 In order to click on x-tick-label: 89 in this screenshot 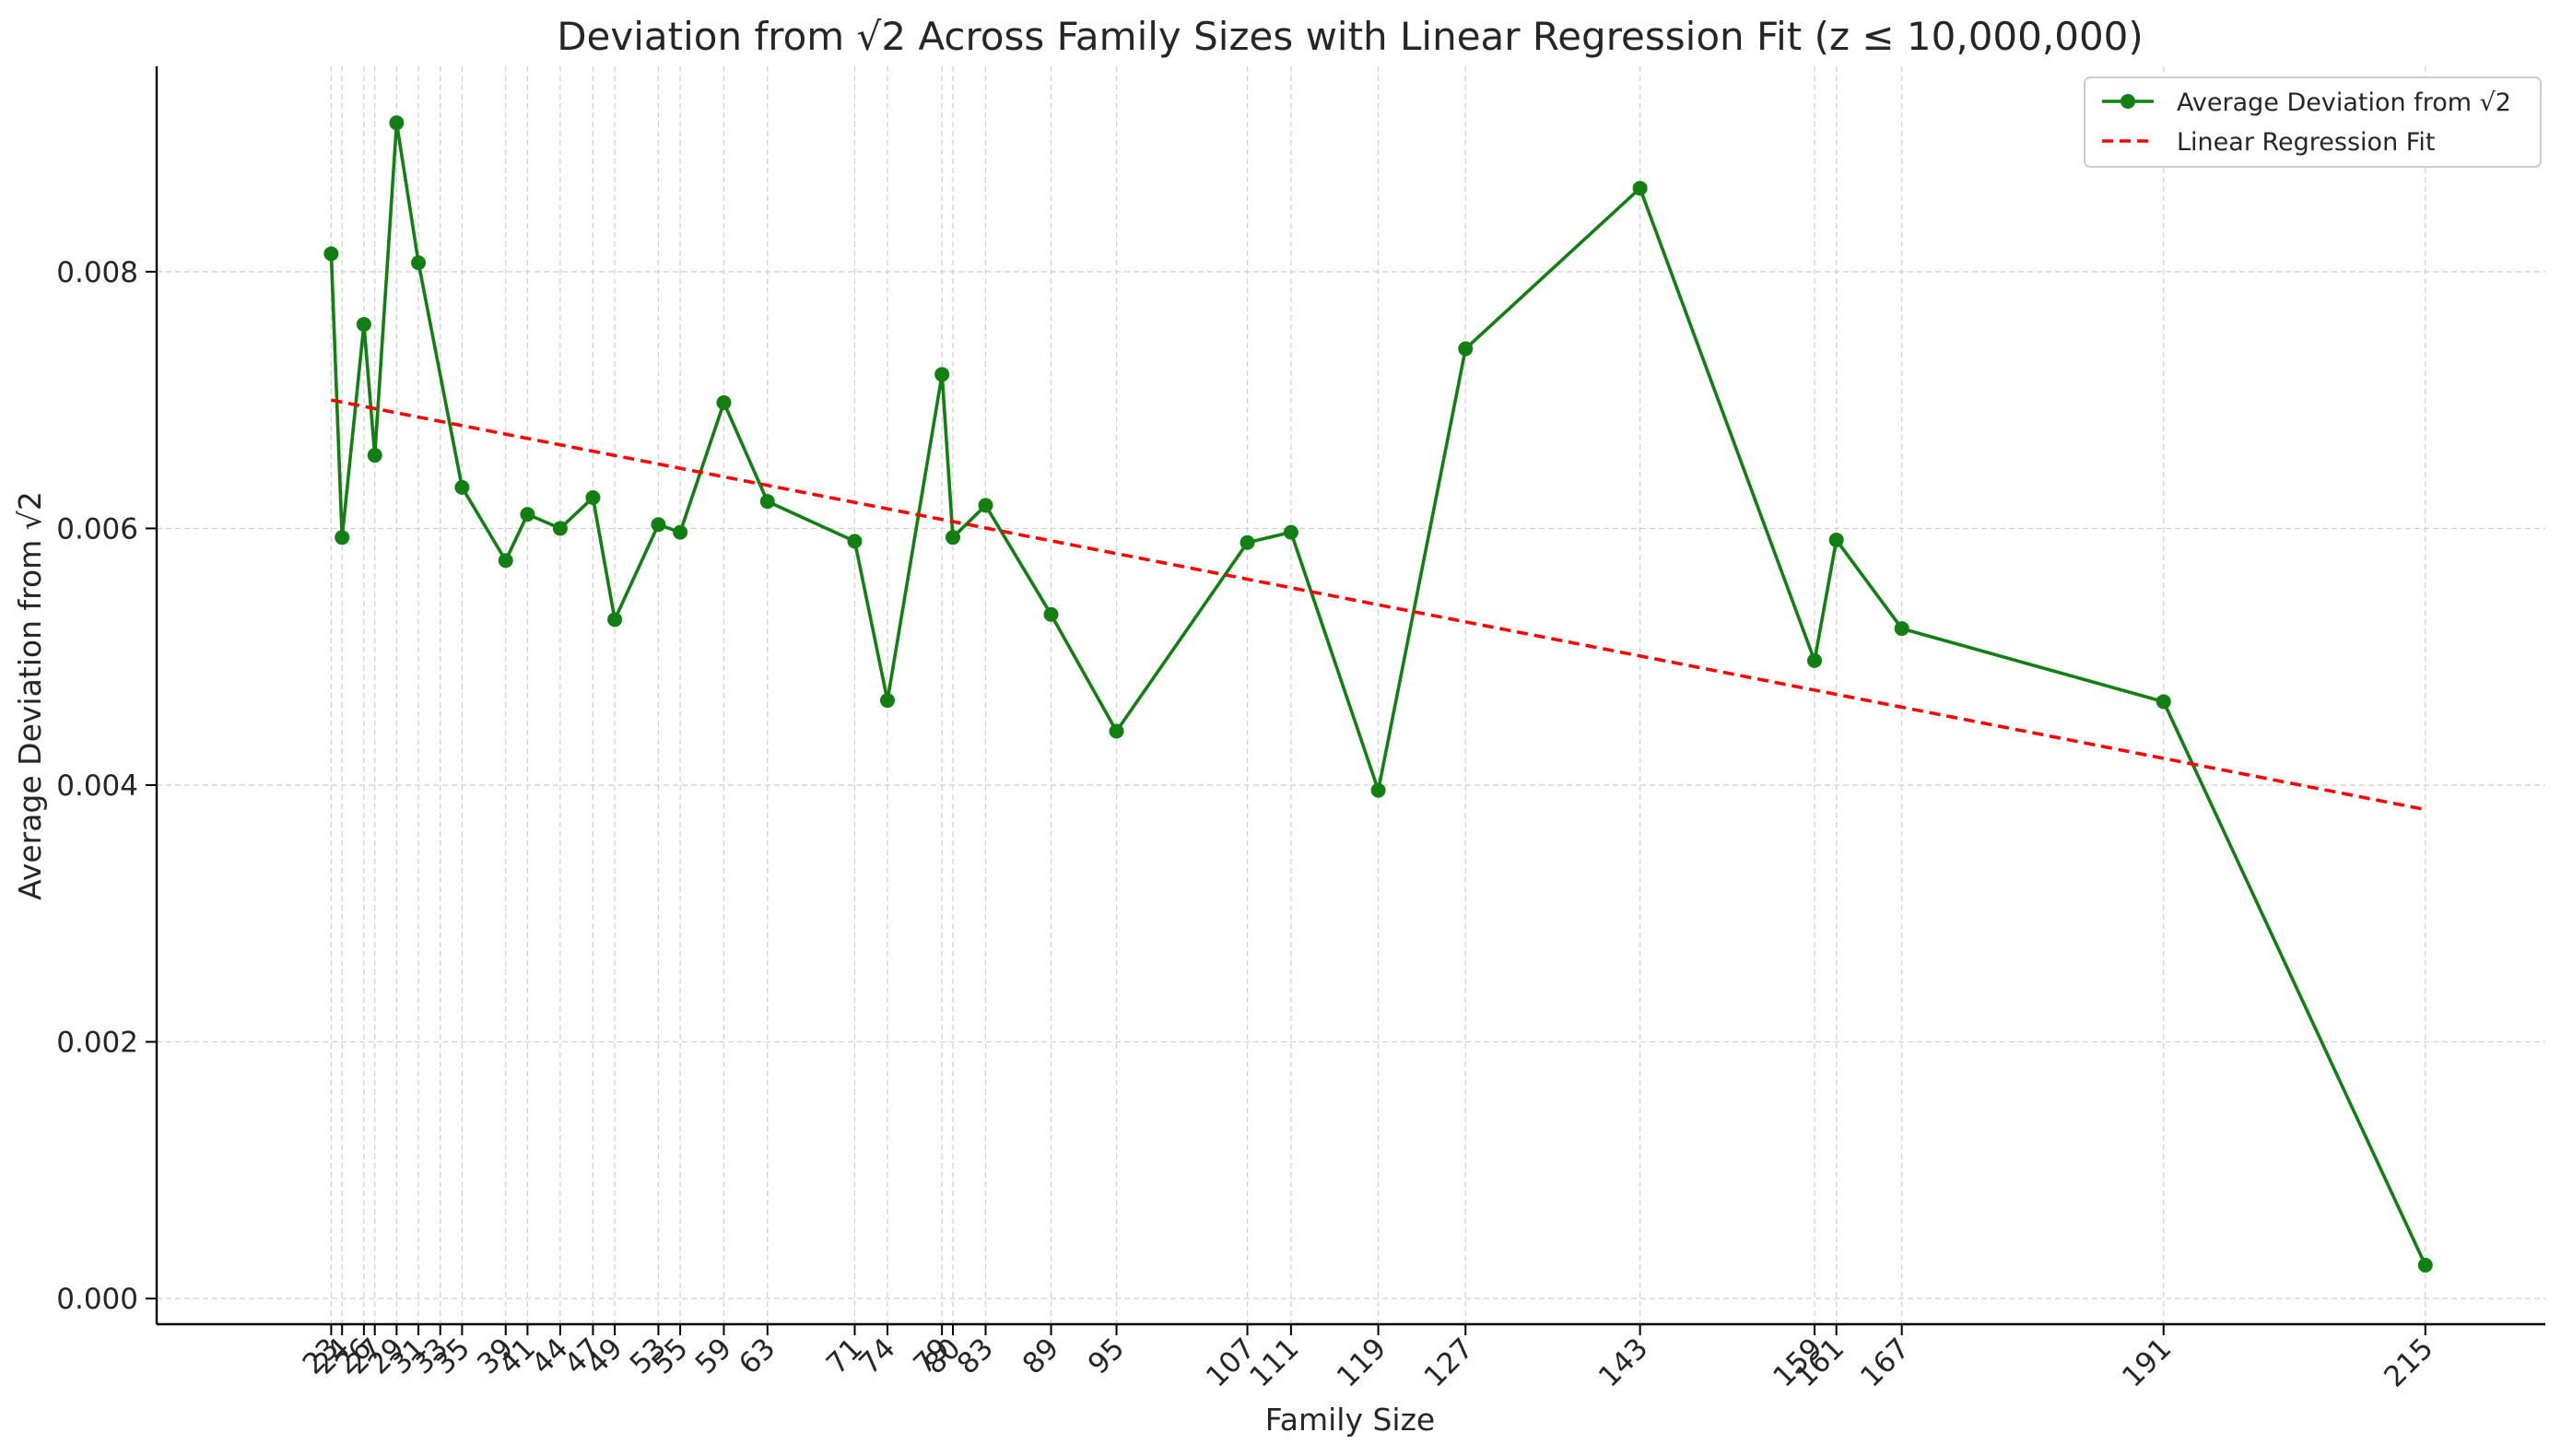, I will do `click(1041, 1356)`.